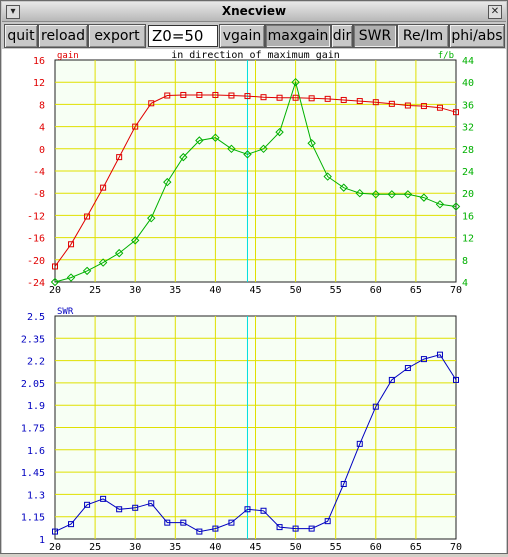 This screenshot has width=508, height=557. I want to click on y-axis-label-left: gain, so click(68, 56).